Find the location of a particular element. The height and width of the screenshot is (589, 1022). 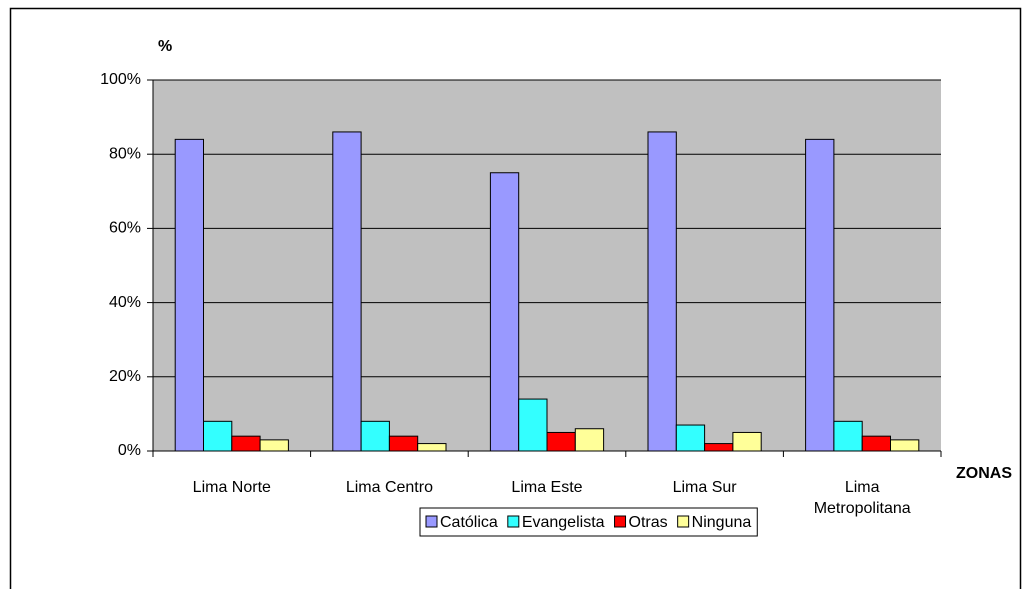

x-tick-label: Lima Centro is located at coordinates (389, 487).